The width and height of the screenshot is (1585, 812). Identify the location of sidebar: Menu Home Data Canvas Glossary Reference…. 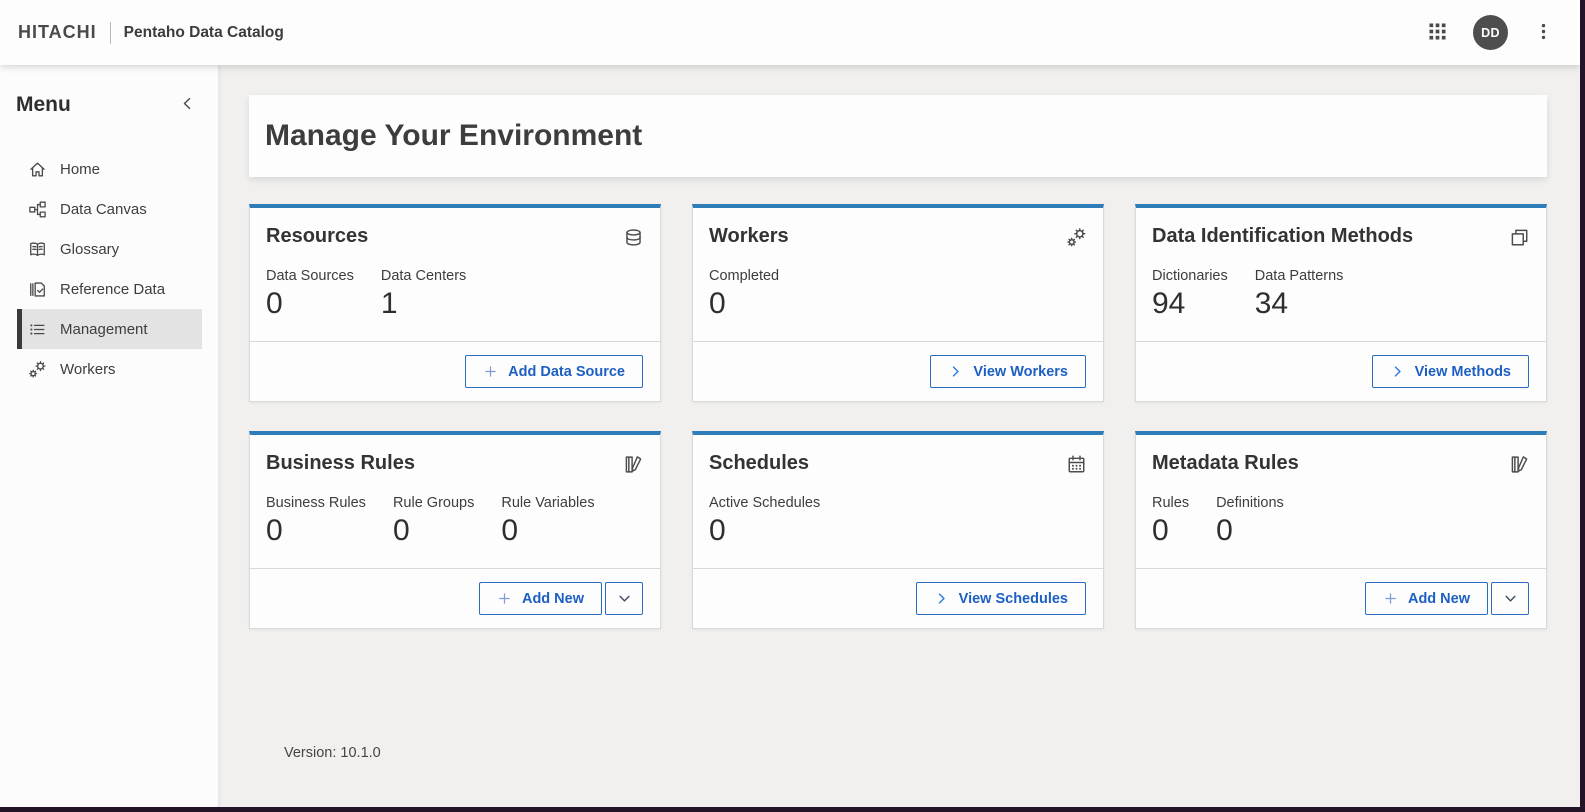
(109, 436).